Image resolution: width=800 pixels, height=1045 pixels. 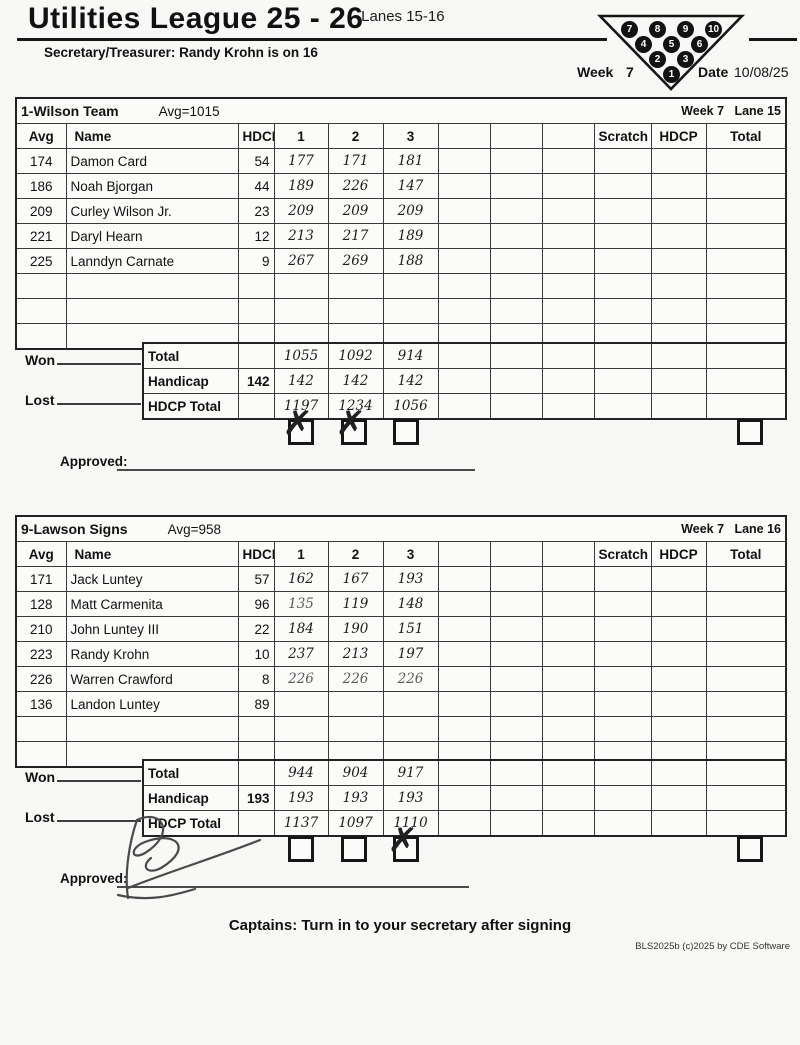 I want to click on game2-win-checkbox: ✗, so click(x=351, y=424).